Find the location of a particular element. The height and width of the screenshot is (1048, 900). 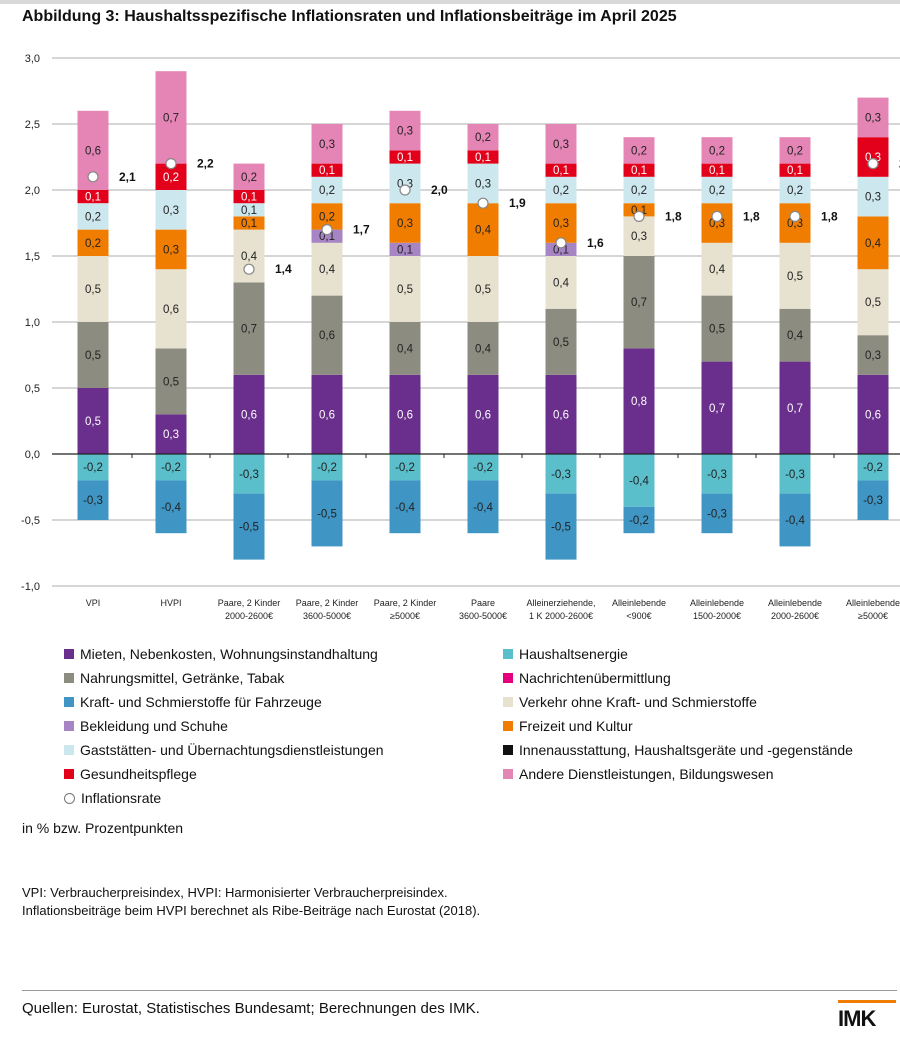

x-tick-label: 3600-5000€ is located at coordinates (327, 616).